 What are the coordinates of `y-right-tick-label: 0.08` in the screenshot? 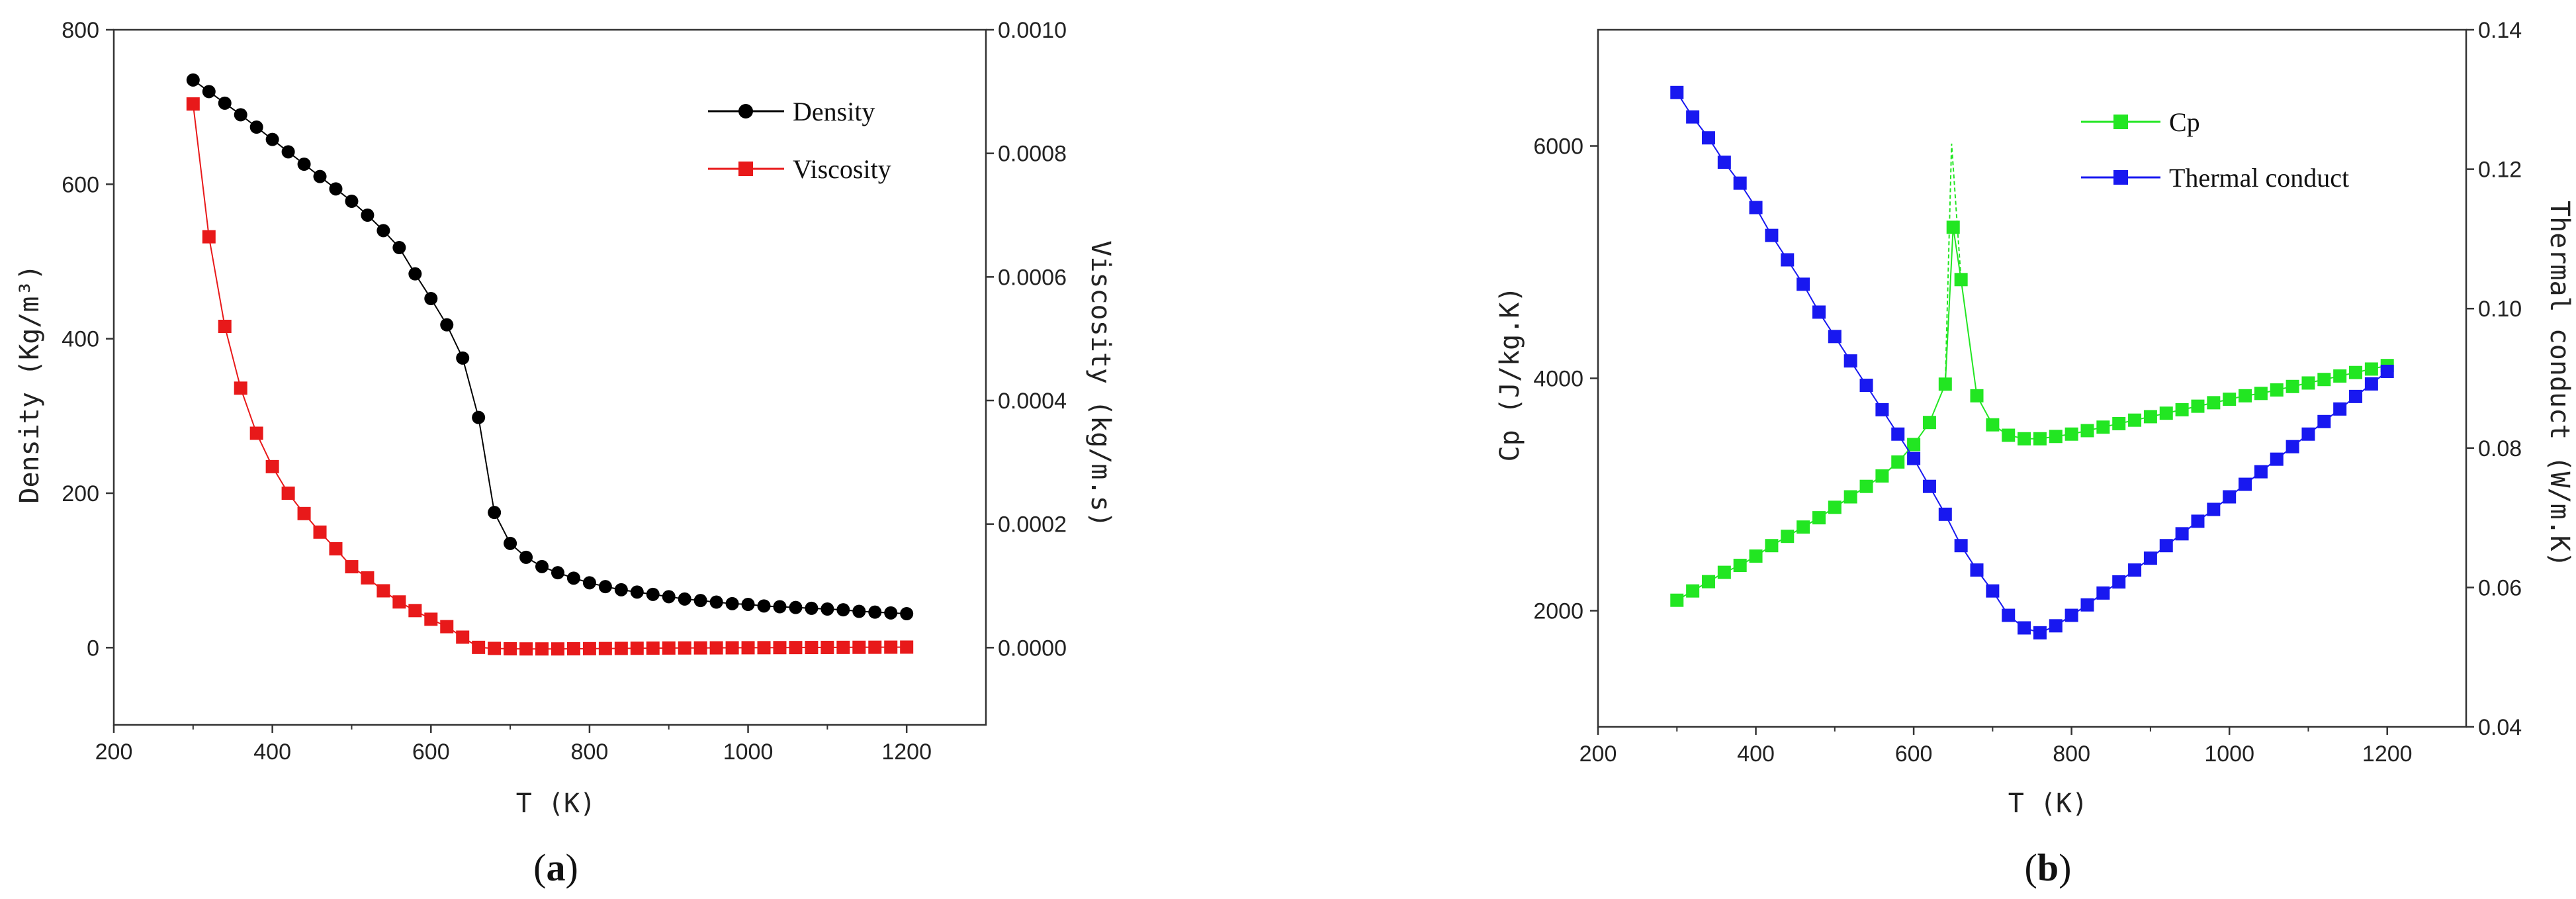 It's located at (2500, 448).